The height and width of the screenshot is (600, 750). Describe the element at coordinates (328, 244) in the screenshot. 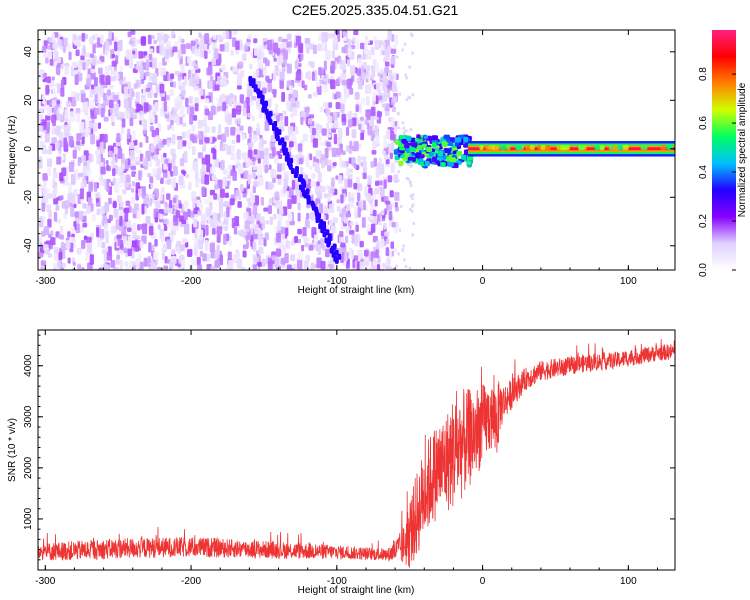

I see `heatmap-streak-cell` at that location.